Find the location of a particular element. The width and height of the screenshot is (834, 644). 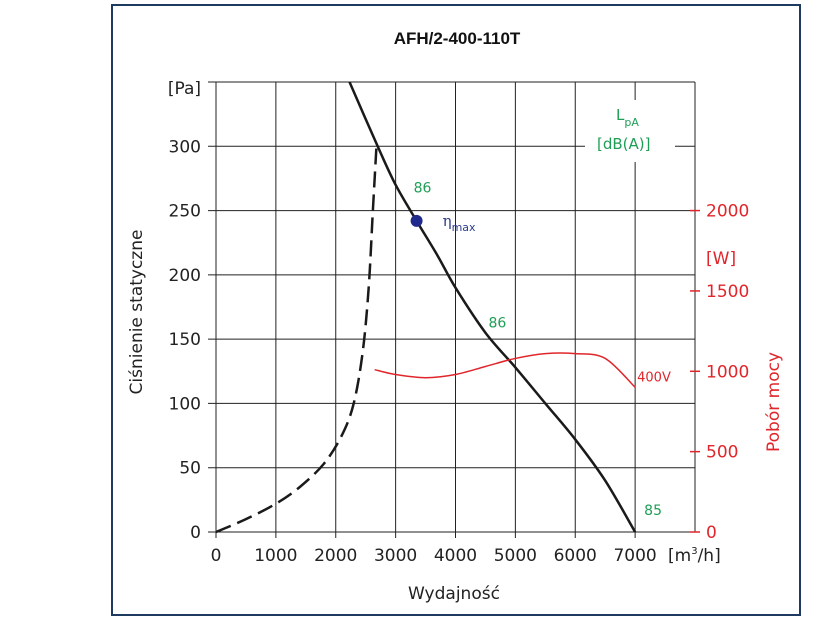

x-unit-sup: 3 is located at coordinates (694, 551).